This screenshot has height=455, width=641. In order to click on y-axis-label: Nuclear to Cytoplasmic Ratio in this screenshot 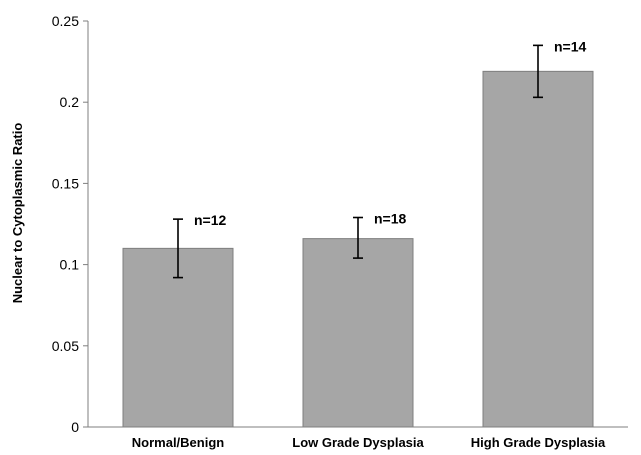, I will do `click(17, 213)`.